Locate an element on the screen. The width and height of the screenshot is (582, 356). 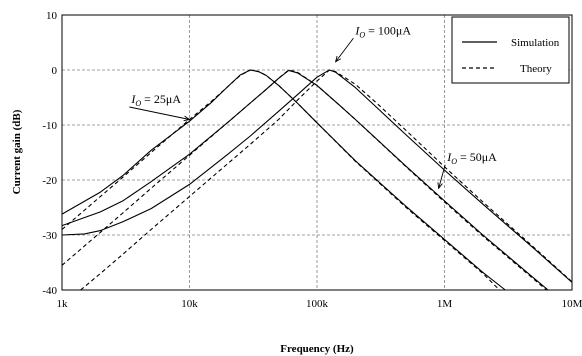
x-tick-labels: 1k 10k 100k 1M 10M is located at coordinates (319, 304).